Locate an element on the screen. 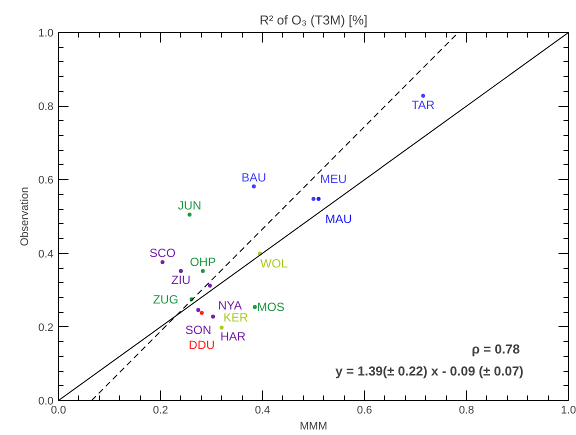  data-label: BAU is located at coordinates (253, 177).